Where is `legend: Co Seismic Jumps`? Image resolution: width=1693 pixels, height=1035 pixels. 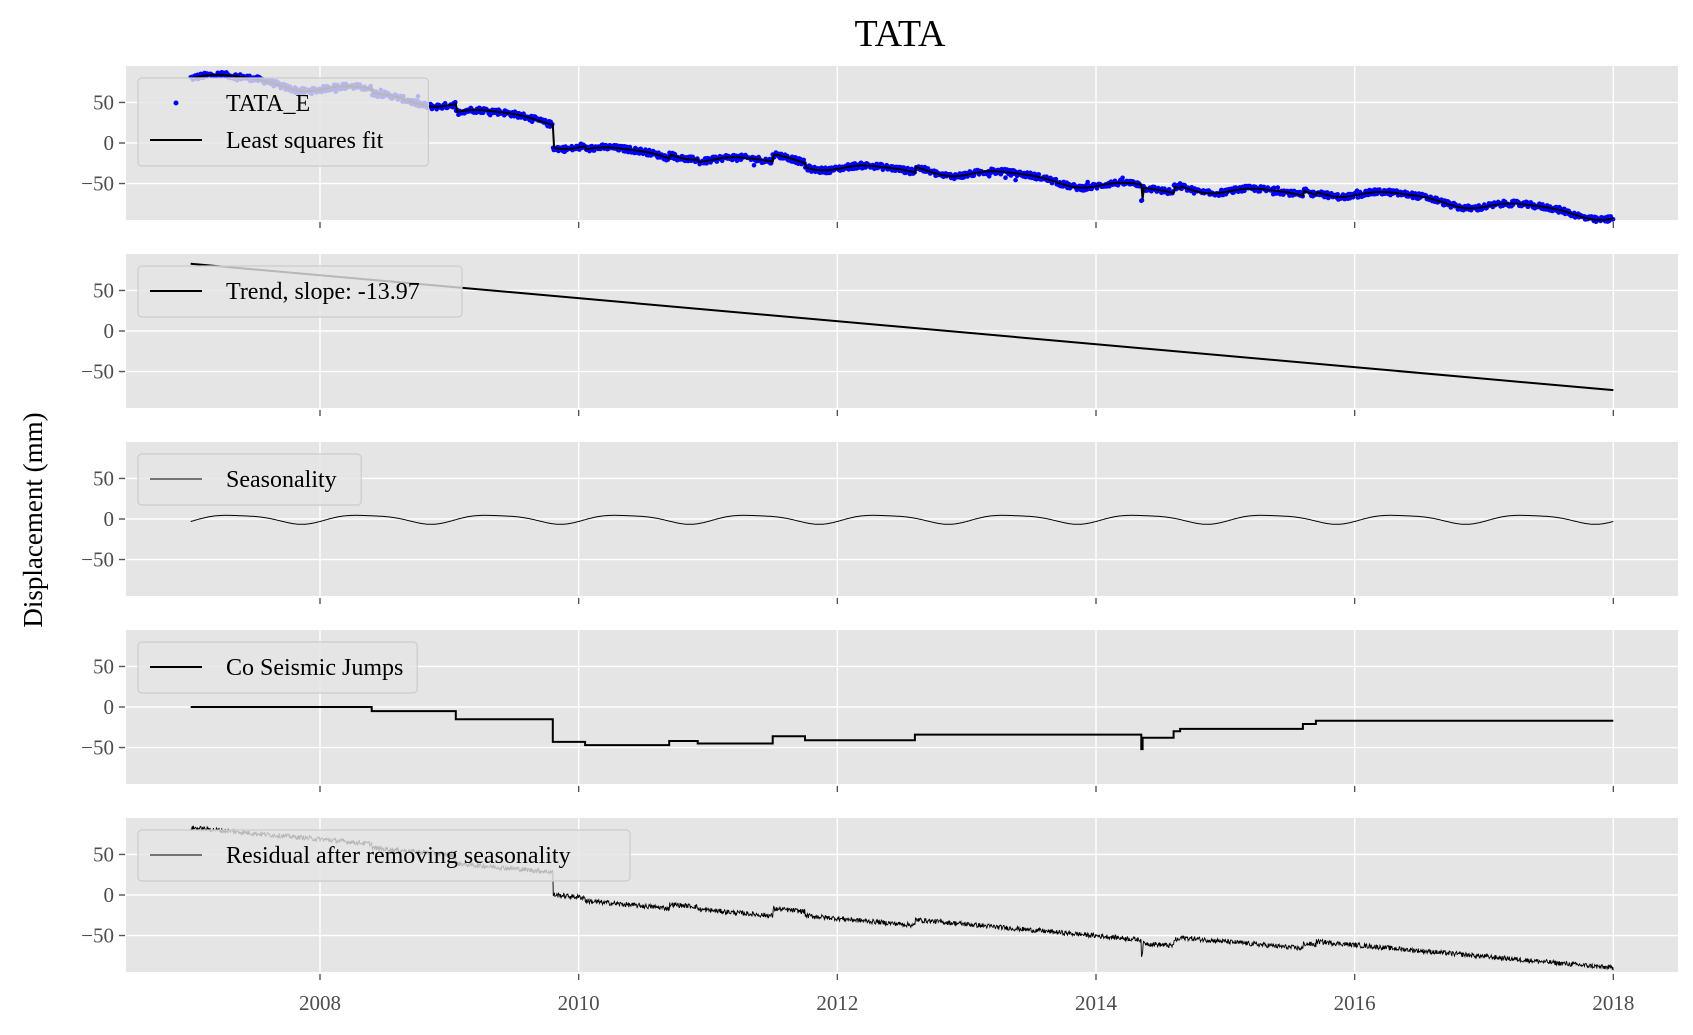 legend: Co Seismic Jumps is located at coordinates (277, 667).